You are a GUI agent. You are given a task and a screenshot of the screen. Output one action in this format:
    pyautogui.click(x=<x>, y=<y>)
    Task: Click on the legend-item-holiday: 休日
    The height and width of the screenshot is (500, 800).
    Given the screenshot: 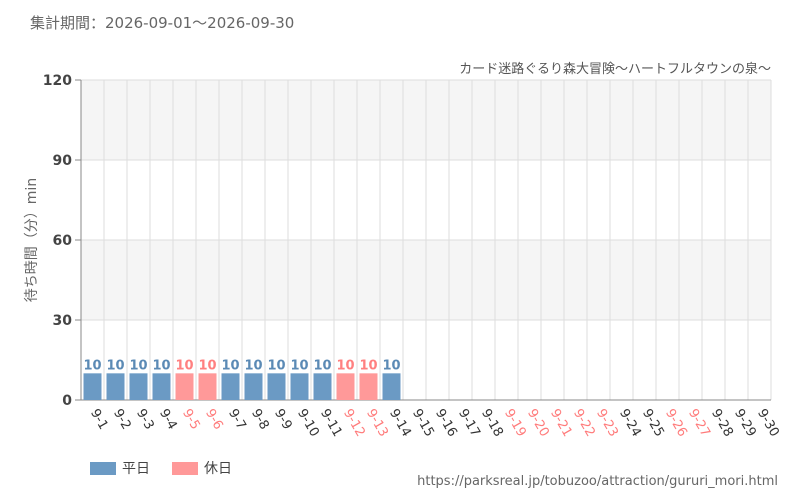 What is the action you would take?
    pyautogui.click(x=202, y=468)
    